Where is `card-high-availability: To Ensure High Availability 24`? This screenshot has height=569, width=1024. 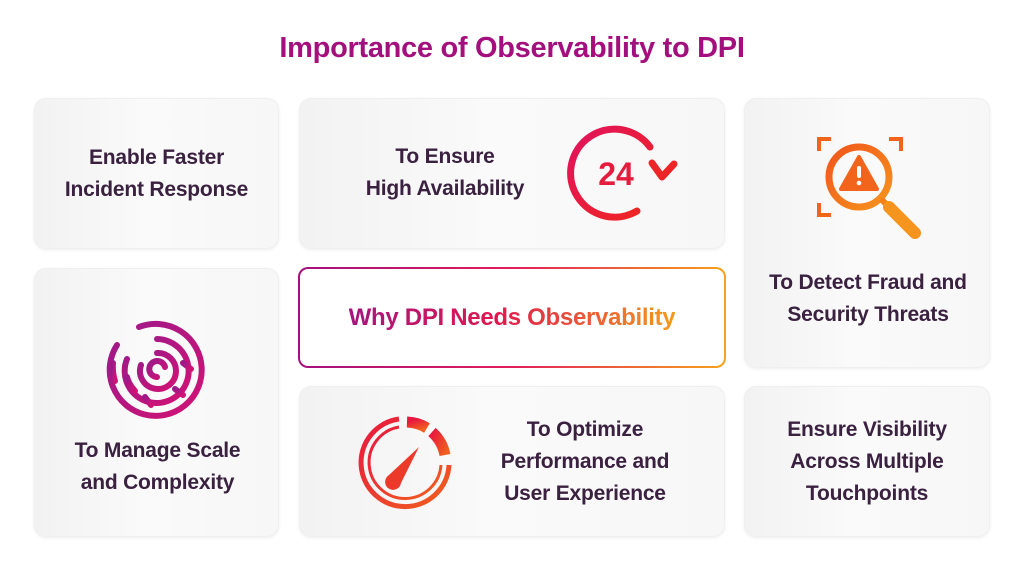 card-high-availability: To Ensure High Availability 24 is located at coordinates (512, 173).